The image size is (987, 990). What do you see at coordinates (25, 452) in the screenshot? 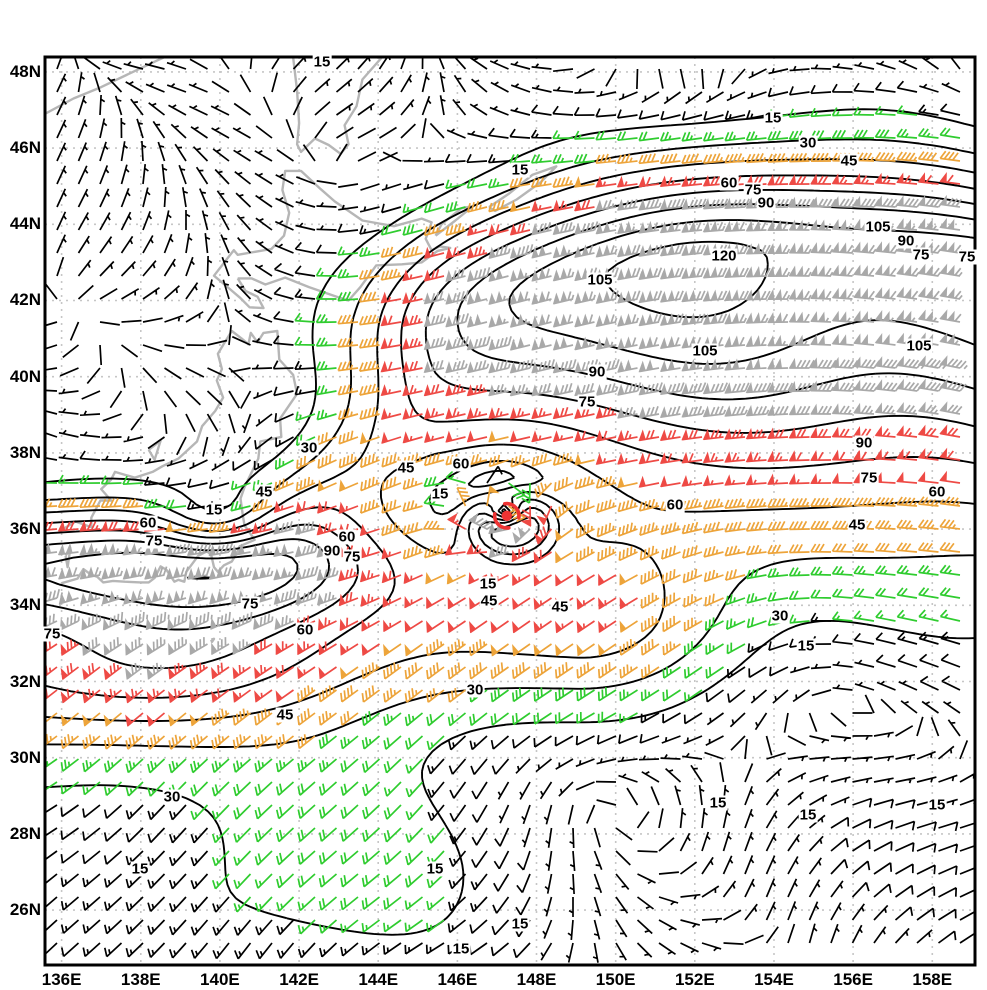
I see `lat-tick-label-38N: 38N` at bounding box center [25, 452].